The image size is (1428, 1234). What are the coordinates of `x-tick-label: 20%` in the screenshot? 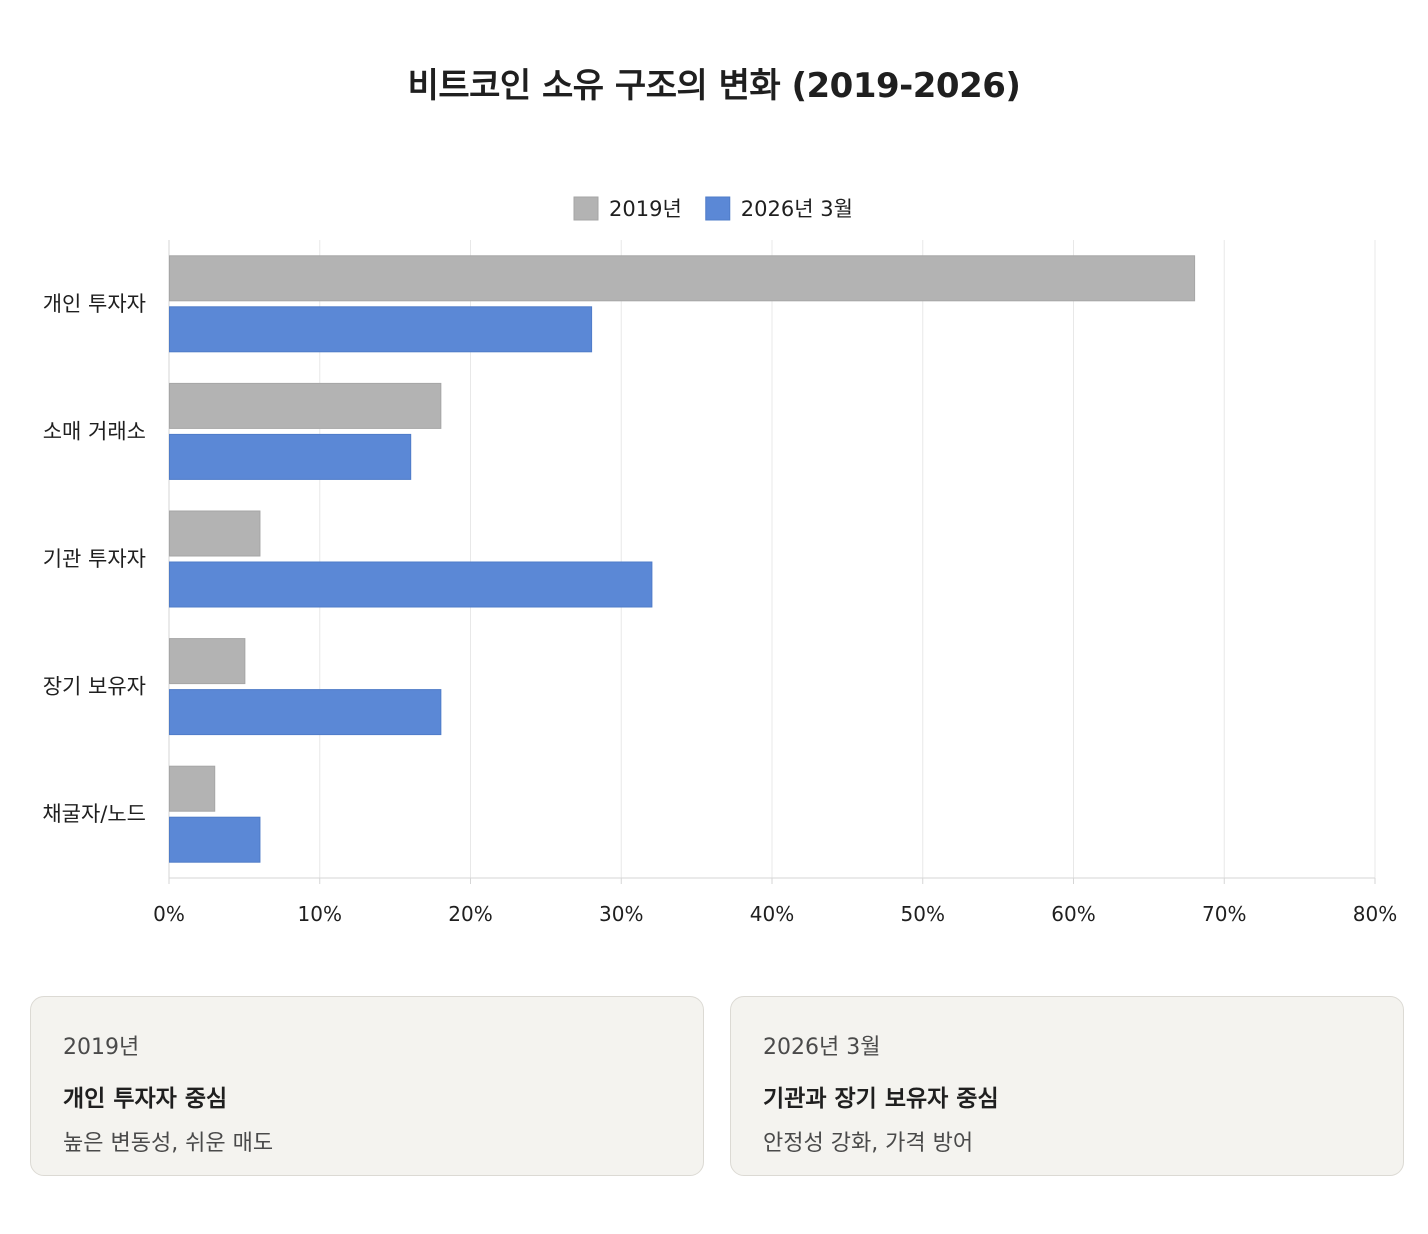 It's located at (470, 914).